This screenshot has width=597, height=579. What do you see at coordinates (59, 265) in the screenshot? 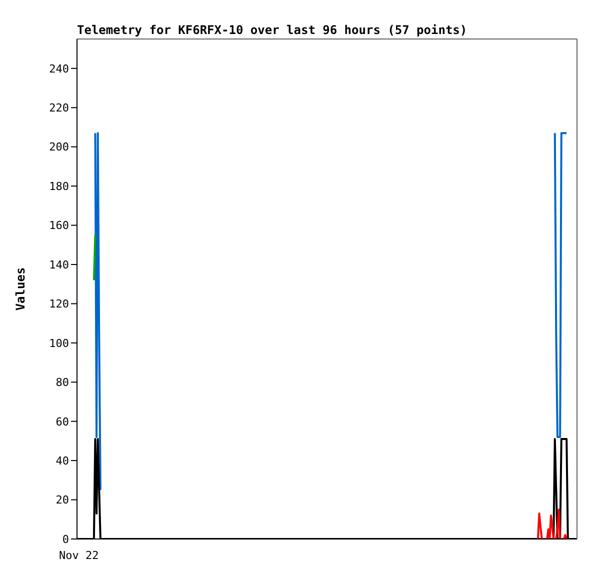
I see `y-tick-label: 140` at bounding box center [59, 265].